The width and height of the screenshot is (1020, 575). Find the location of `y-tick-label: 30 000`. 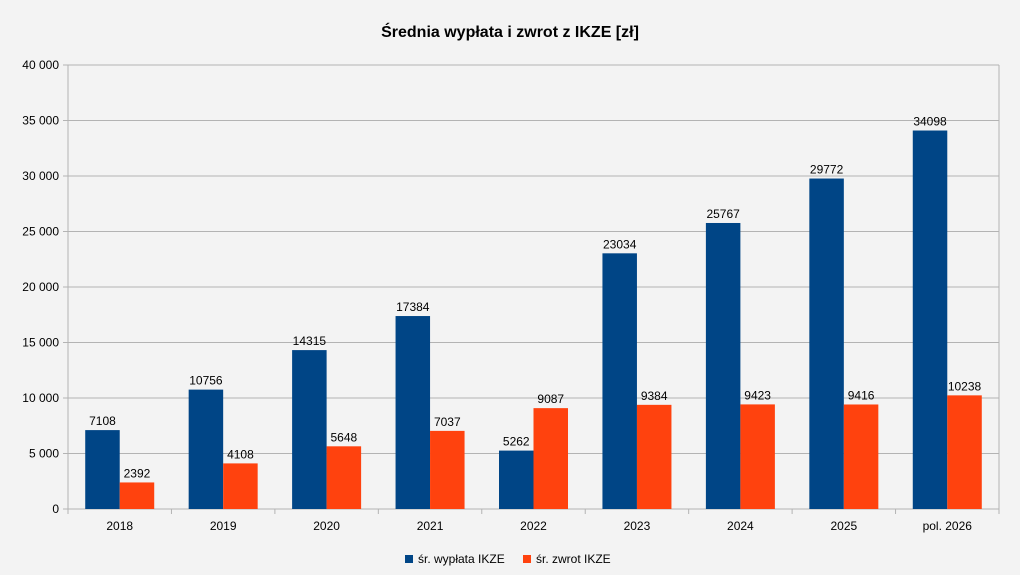

y-tick-label: 30 000 is located at coordinates (40, 176).